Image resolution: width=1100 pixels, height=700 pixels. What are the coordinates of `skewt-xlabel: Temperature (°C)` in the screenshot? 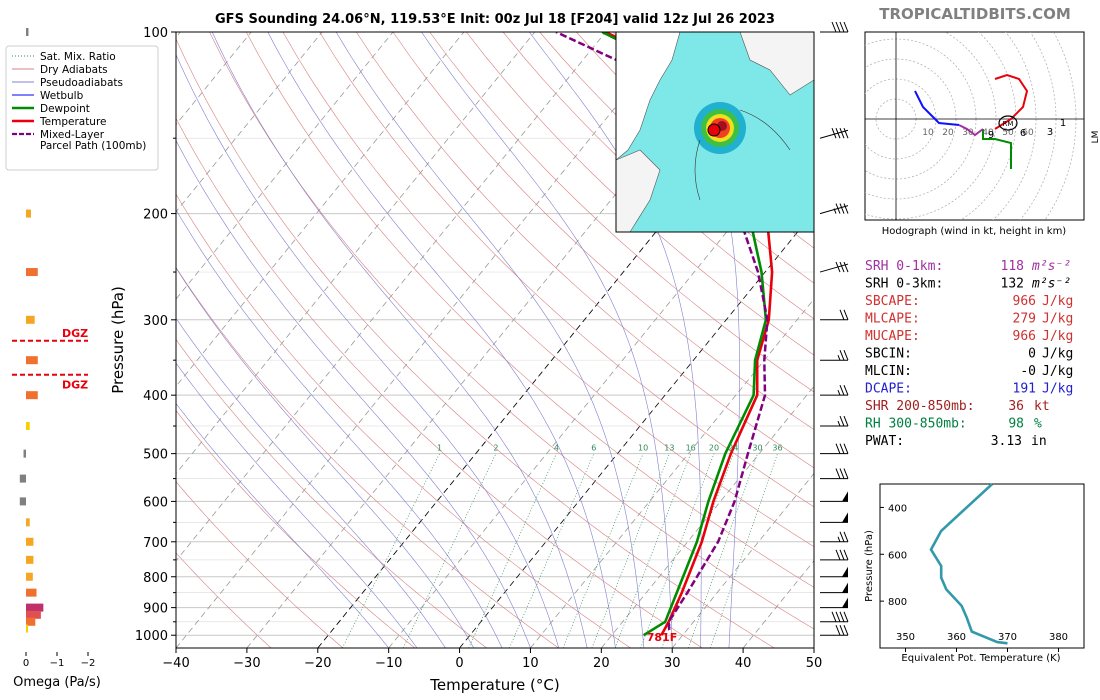 It's located at (494, 685).